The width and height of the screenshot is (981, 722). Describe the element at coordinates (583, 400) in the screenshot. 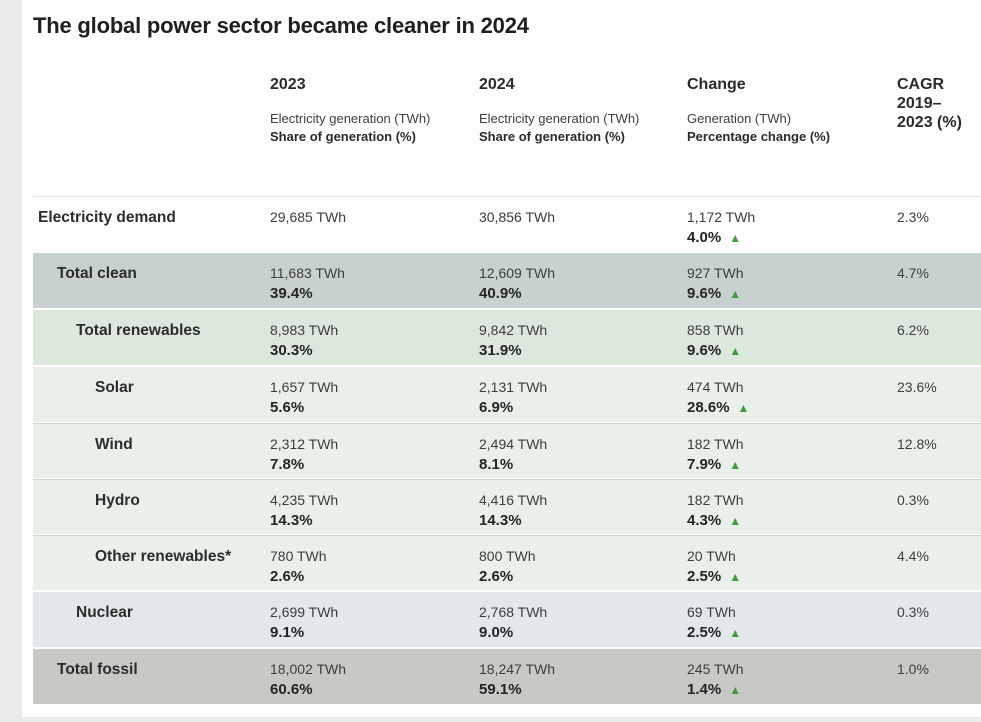

I see `cell-2024: 2,131 TWh 6.9%` at that location.